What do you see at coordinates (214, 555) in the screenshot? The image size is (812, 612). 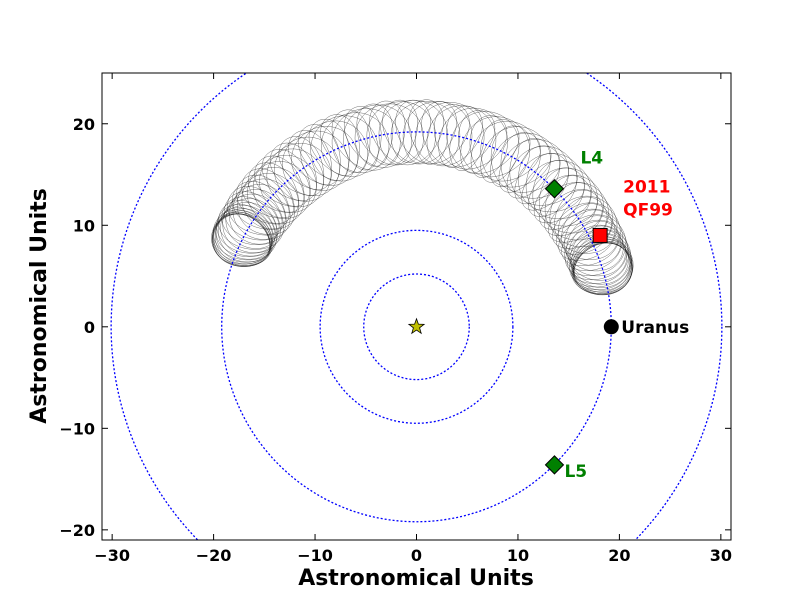 I see `x-tick-label: −20` at bounding box center [214, 555].